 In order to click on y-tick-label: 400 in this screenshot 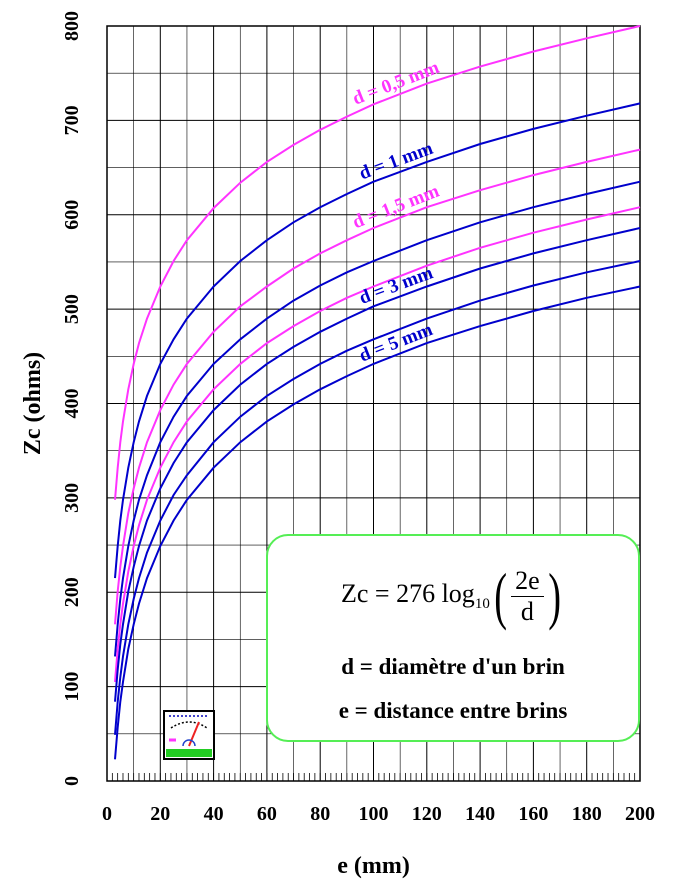, I will do `click(72, 404)`.